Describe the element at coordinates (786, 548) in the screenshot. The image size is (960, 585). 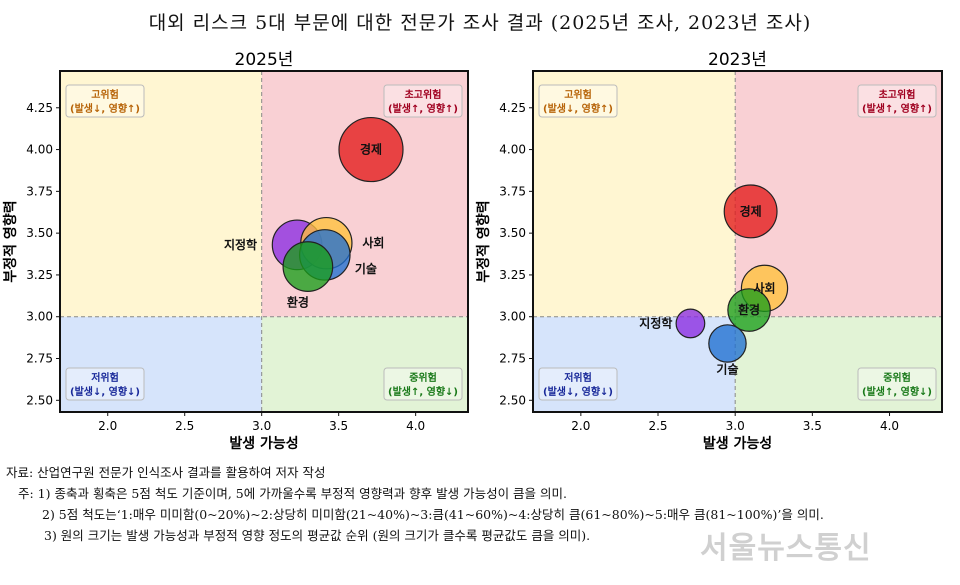
I see `watermark: 서울뉴스통신` at that location.